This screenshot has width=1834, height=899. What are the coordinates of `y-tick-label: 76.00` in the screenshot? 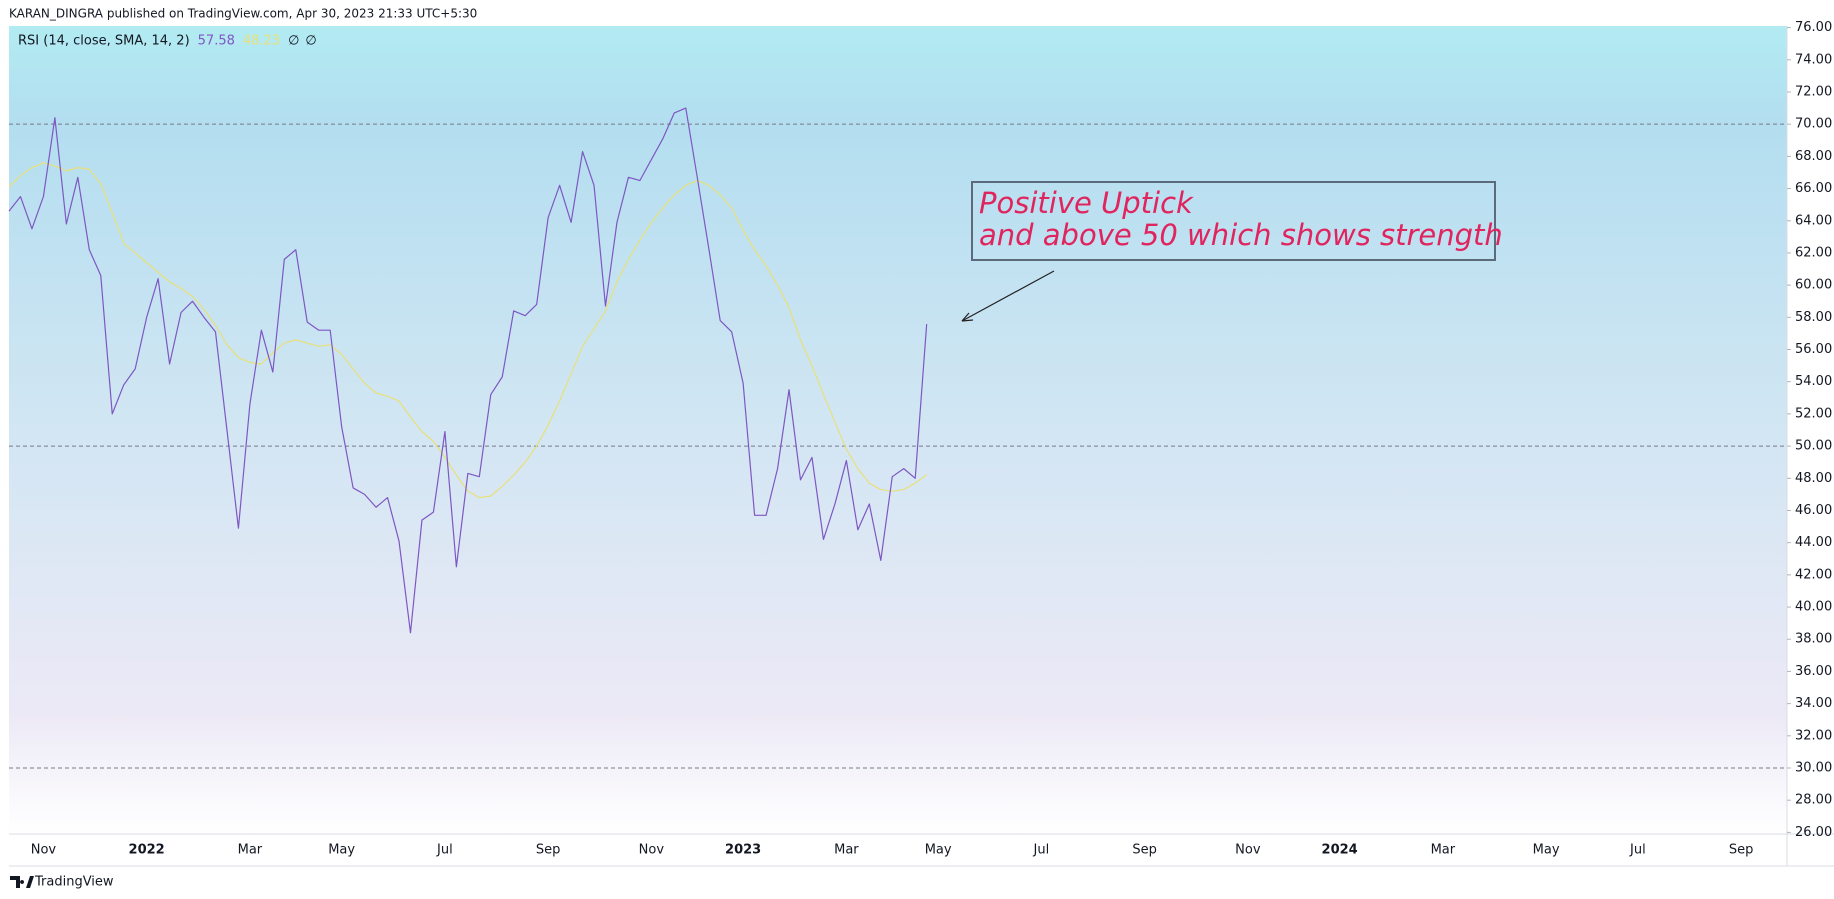 It's located at (1813, 27).